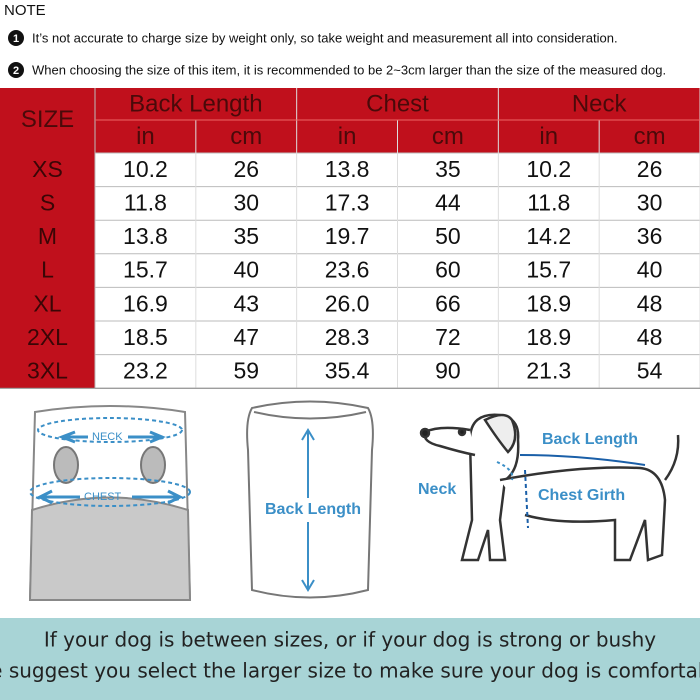  I want to click on chest-label: CHEST, so click(103, 497).